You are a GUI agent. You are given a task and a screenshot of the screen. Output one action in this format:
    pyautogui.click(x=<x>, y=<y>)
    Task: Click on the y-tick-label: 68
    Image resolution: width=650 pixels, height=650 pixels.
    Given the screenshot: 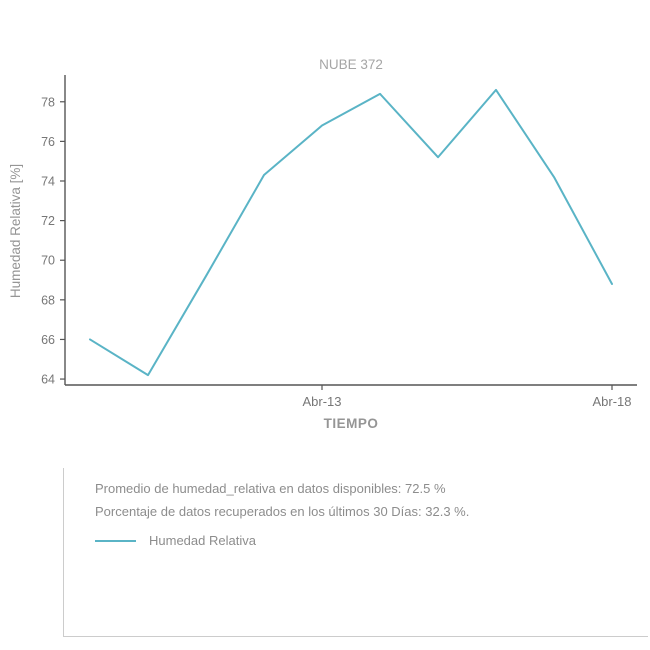 What is the action you would take?
    pyautogui.click(x=48, y=300)
    